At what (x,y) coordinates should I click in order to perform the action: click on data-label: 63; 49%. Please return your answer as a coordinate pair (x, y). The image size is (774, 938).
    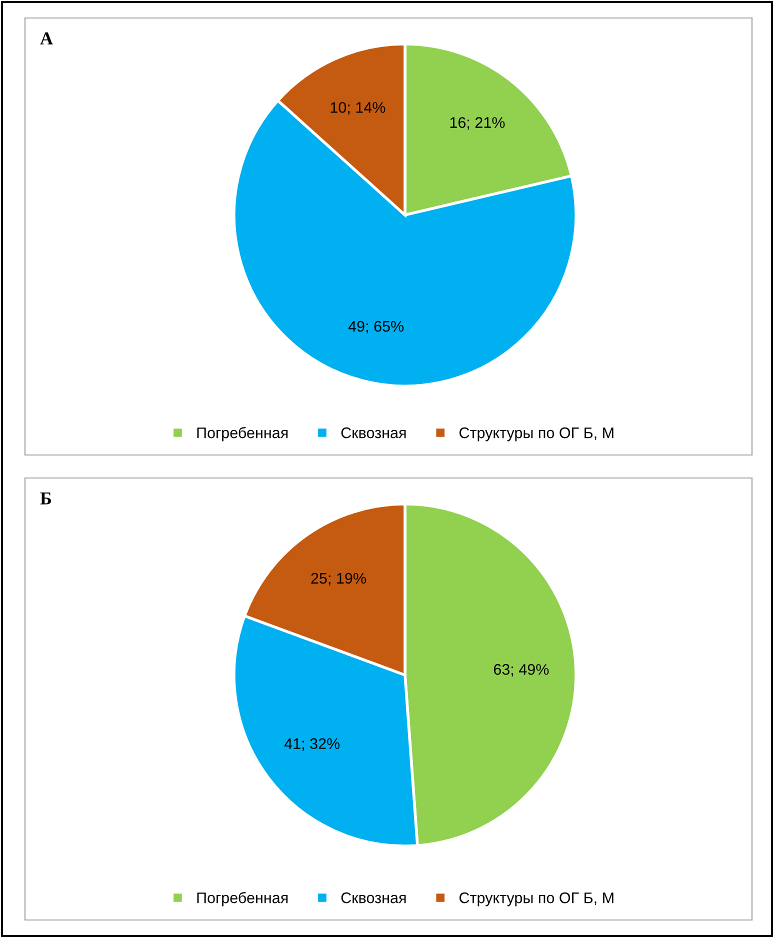
    Looking at the image, I should click on (521, 670).